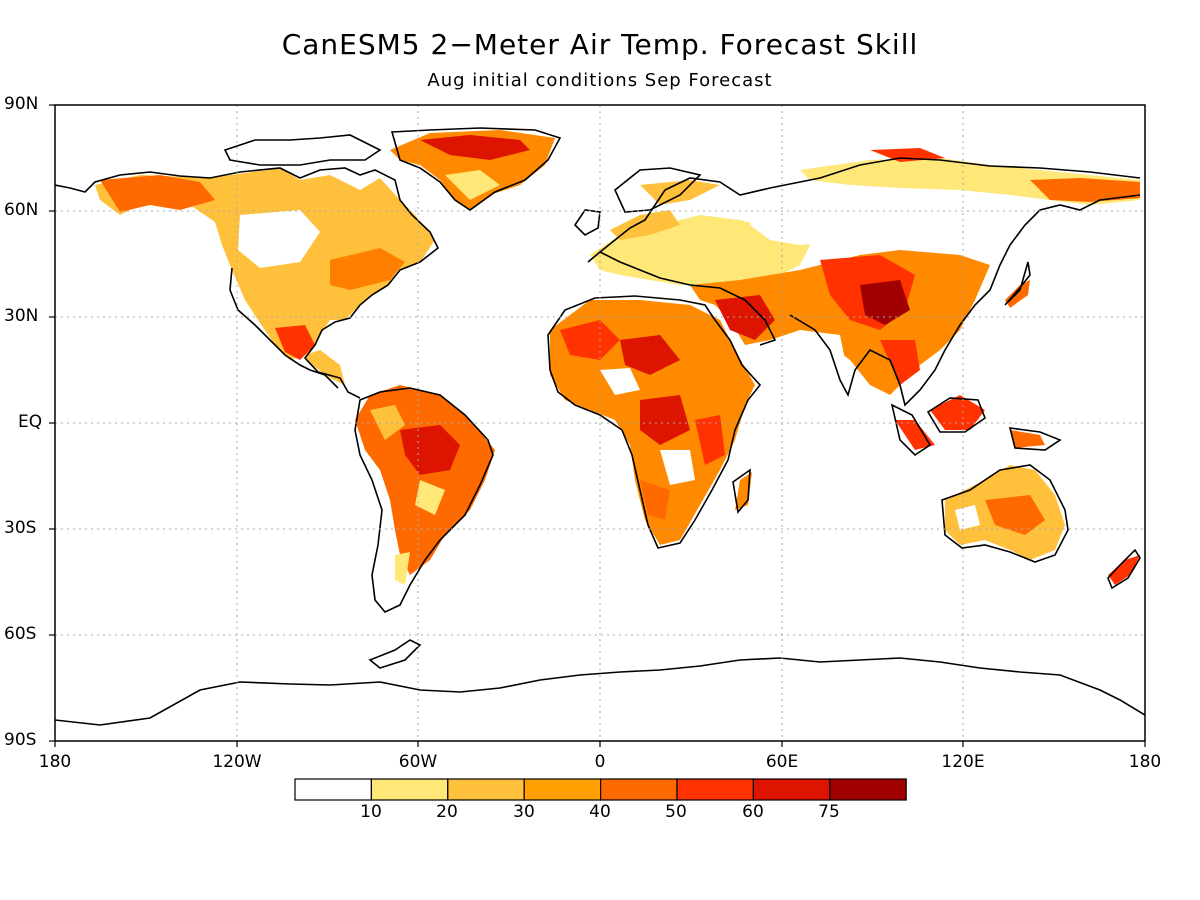 This screenshot has height=900, width=1200. I want to click on na-shading, so click(265, 276).